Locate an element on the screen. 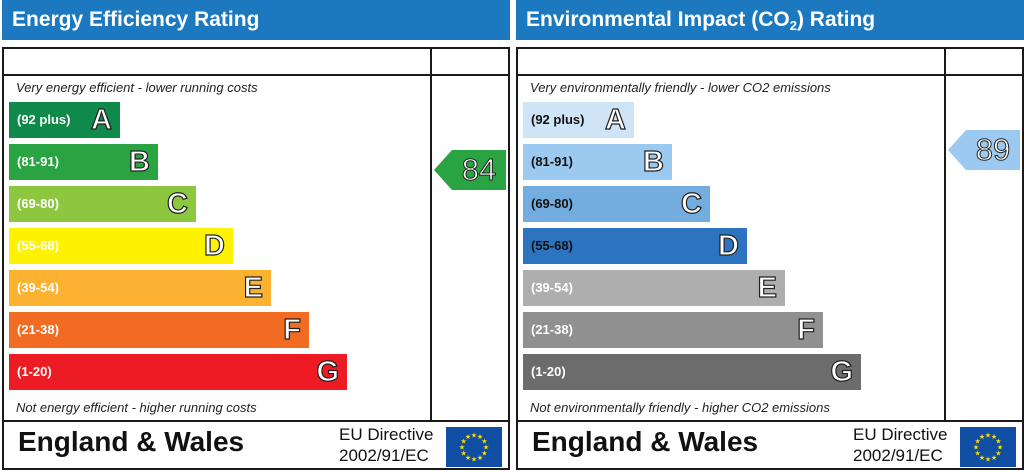  energy-rating-arrow: 84 is located at coordinates (470, 170).